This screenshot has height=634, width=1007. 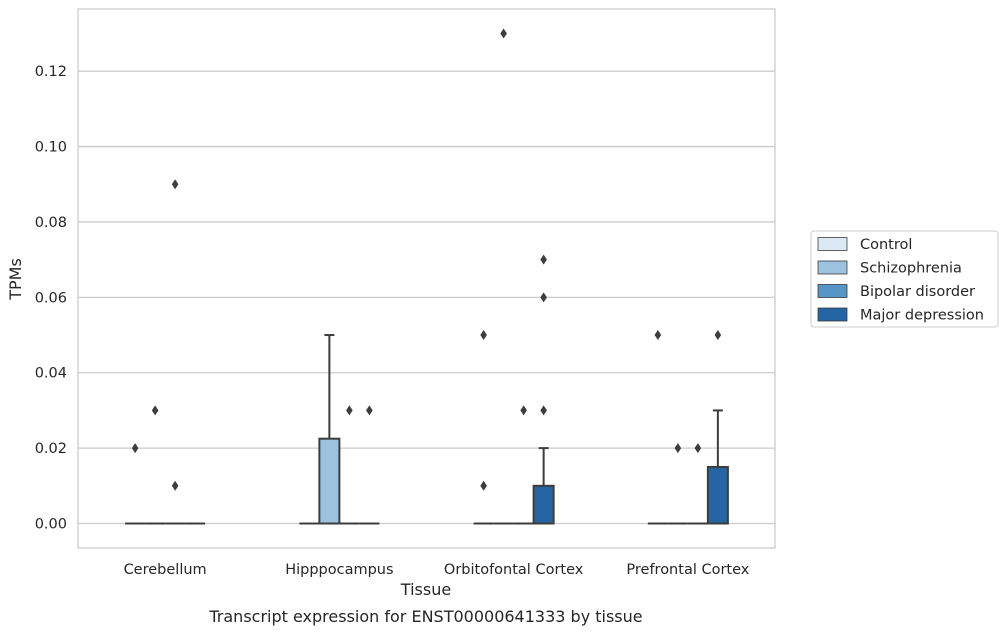 What do you see at coordinates (51, 72) in the screenshot?
I see `y-tick-label: 0.12` at bounding box center [51, 72].